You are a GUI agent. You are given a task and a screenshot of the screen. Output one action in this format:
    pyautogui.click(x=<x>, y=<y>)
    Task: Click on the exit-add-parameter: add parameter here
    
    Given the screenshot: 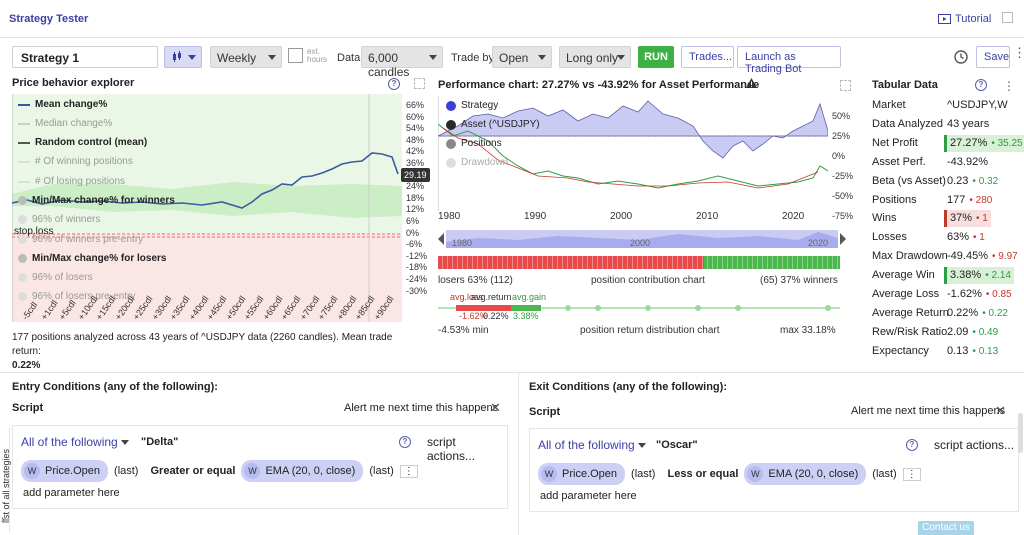 What is the action you would take?
    pyautogui.click(x=588, y=496)
    